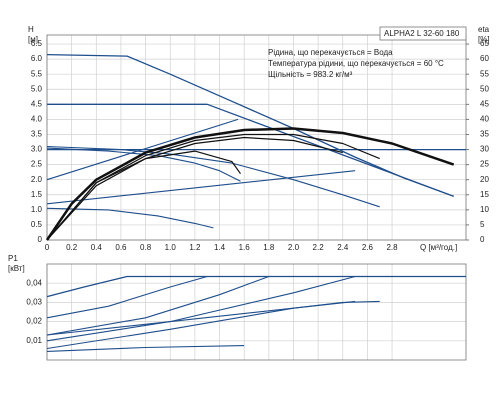 The height and width of the screenshot is (400, 500). What do you see at coordinates (37, 119) in the screenshot?
I see `y-tick-label: 4.0` at bounding box center [37, 119].